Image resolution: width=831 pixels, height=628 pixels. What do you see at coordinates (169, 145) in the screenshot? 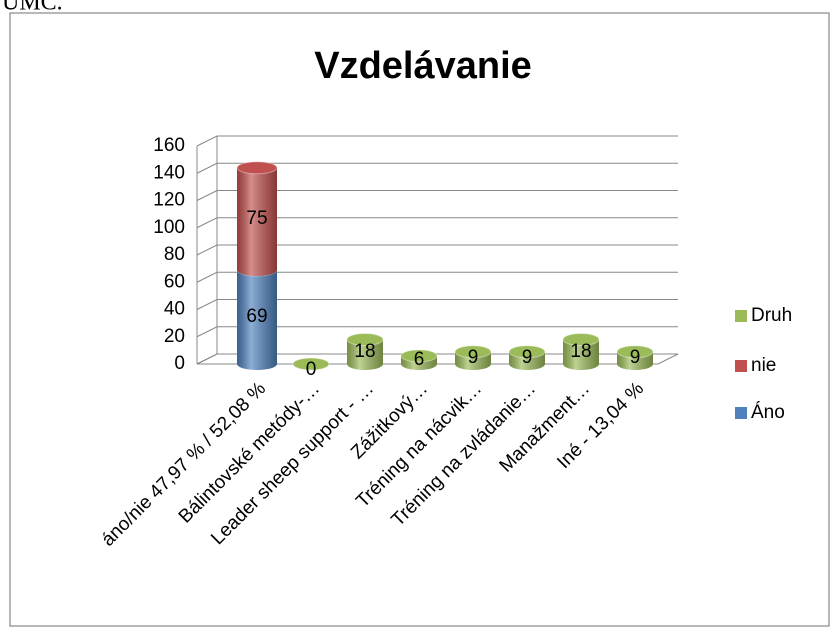
I see `y-tick-label: 160` at bounding box center [169, 145].